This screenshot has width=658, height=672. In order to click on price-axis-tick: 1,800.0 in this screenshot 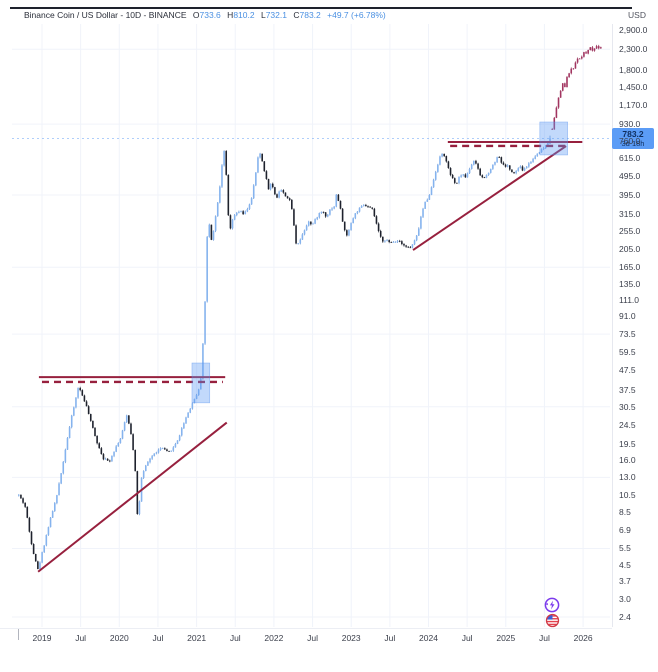, I will do `click(633, 69)`.